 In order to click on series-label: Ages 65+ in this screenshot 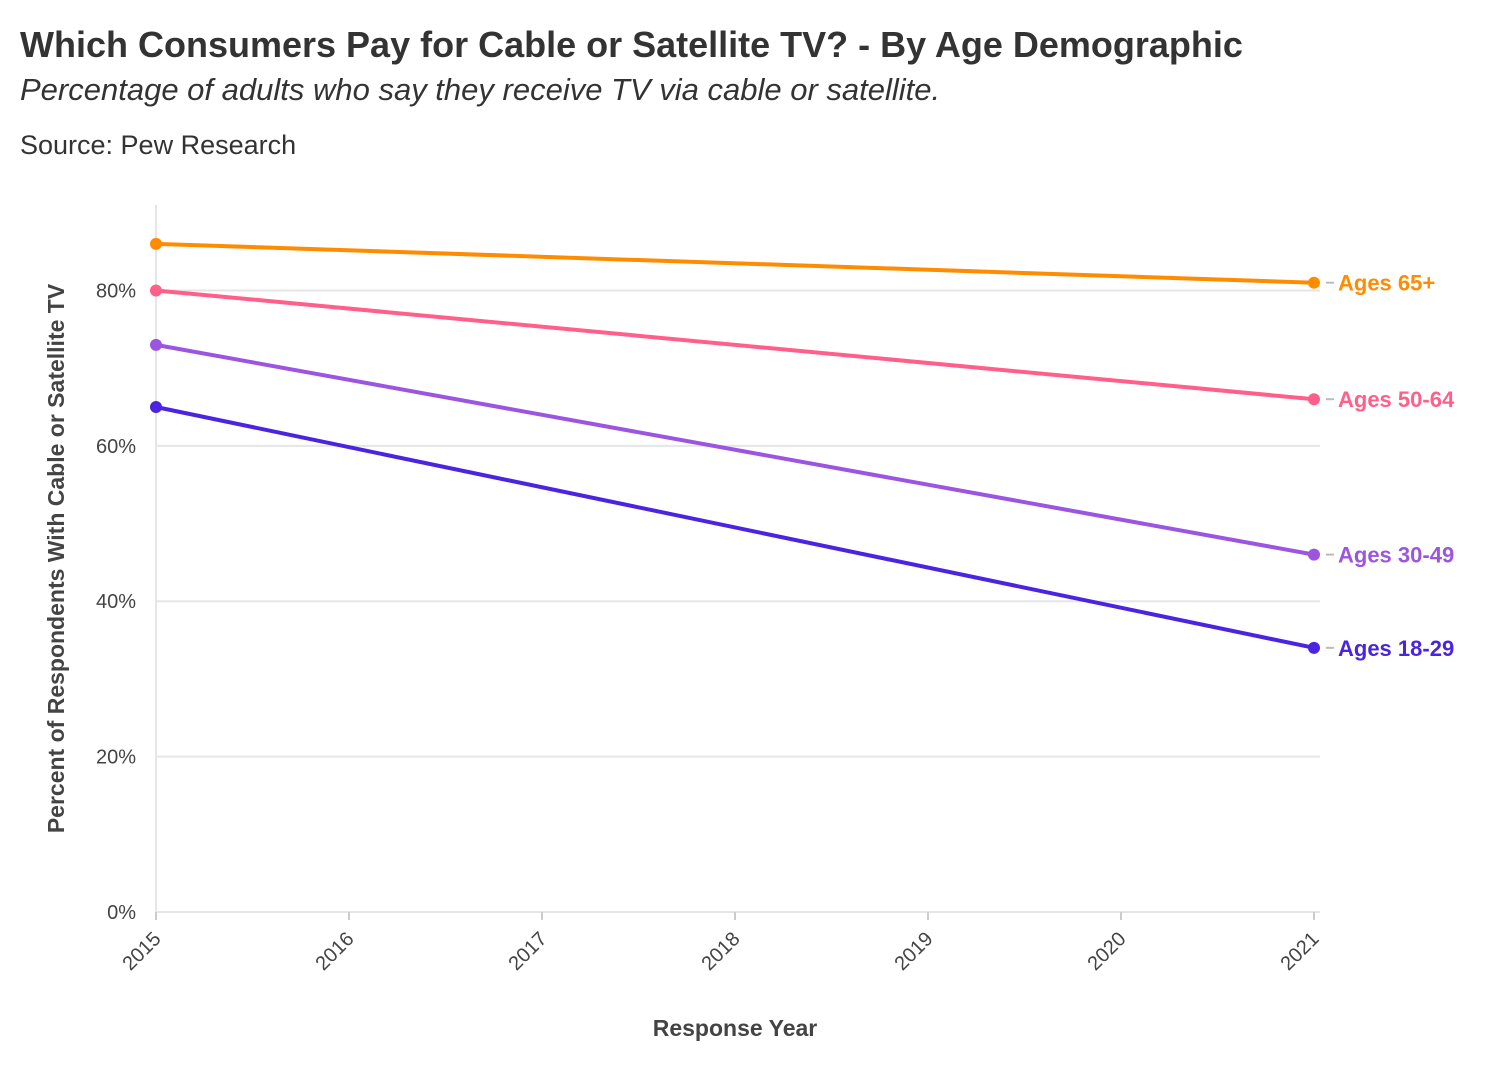, I will do `click(1386, 283)`.